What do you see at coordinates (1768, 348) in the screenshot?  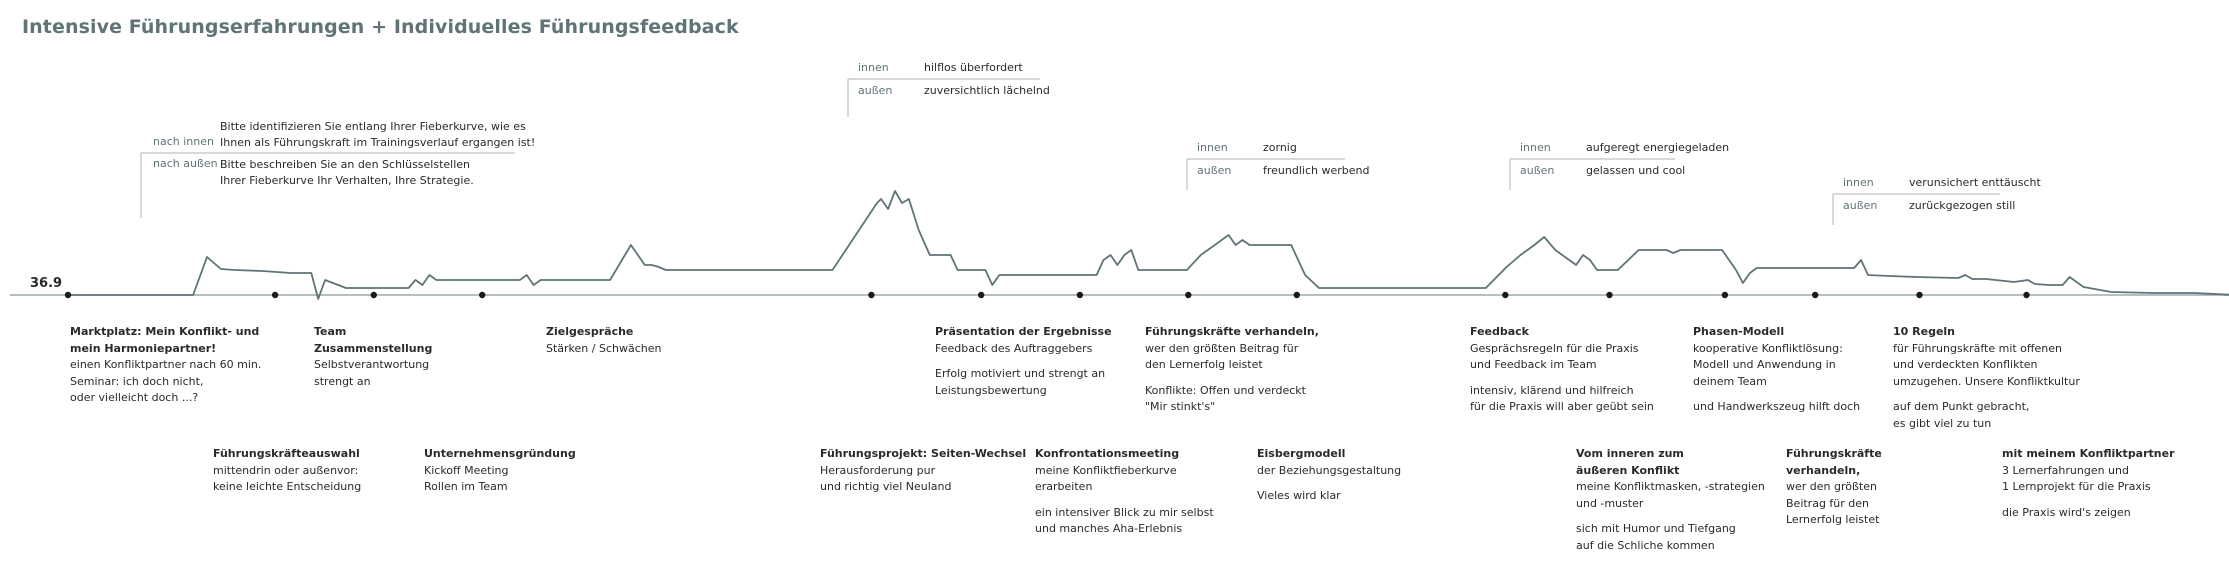 I see `stage-text: kooperative Konfliktlösung:` at bounding box center [1768, 348].